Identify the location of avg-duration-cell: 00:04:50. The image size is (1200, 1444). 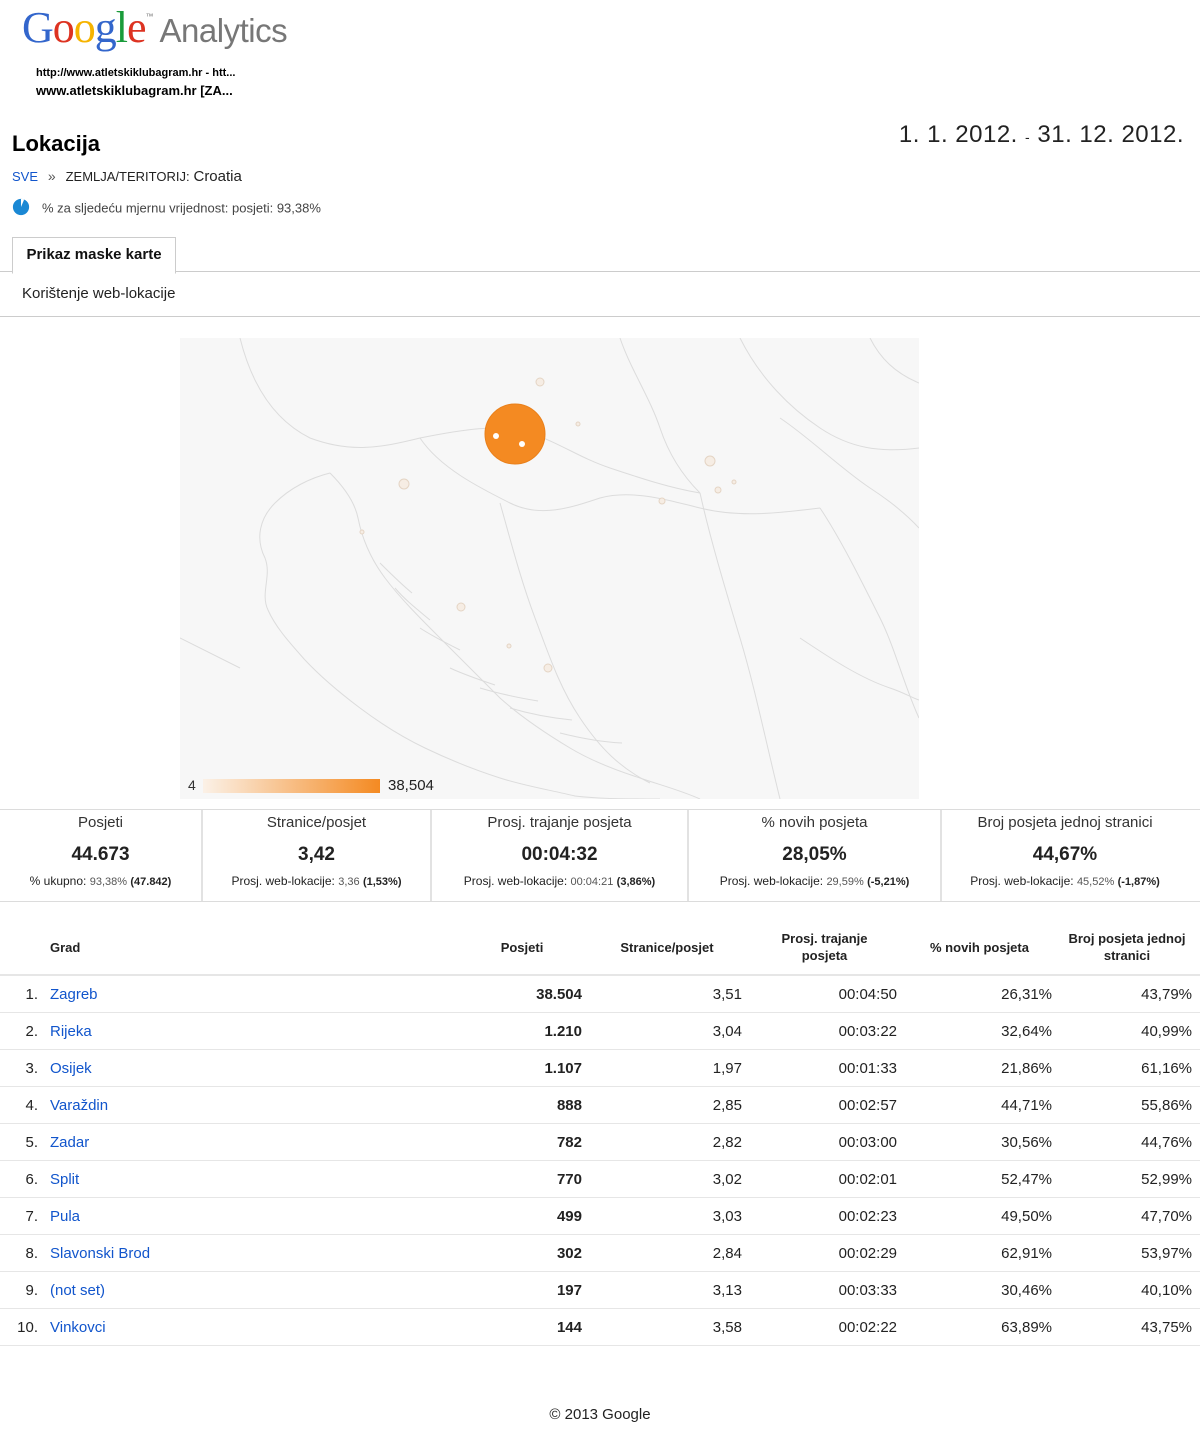
(829, 994).